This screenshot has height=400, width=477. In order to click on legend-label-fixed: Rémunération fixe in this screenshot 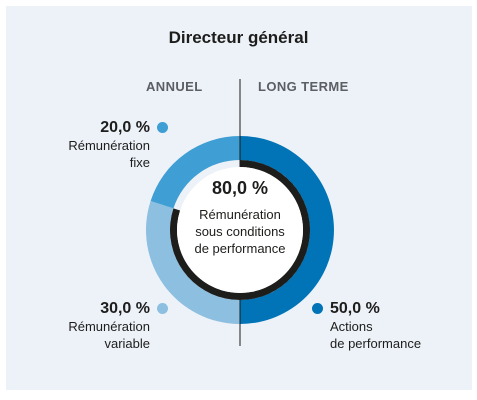, I will do `click(109, 154)`.